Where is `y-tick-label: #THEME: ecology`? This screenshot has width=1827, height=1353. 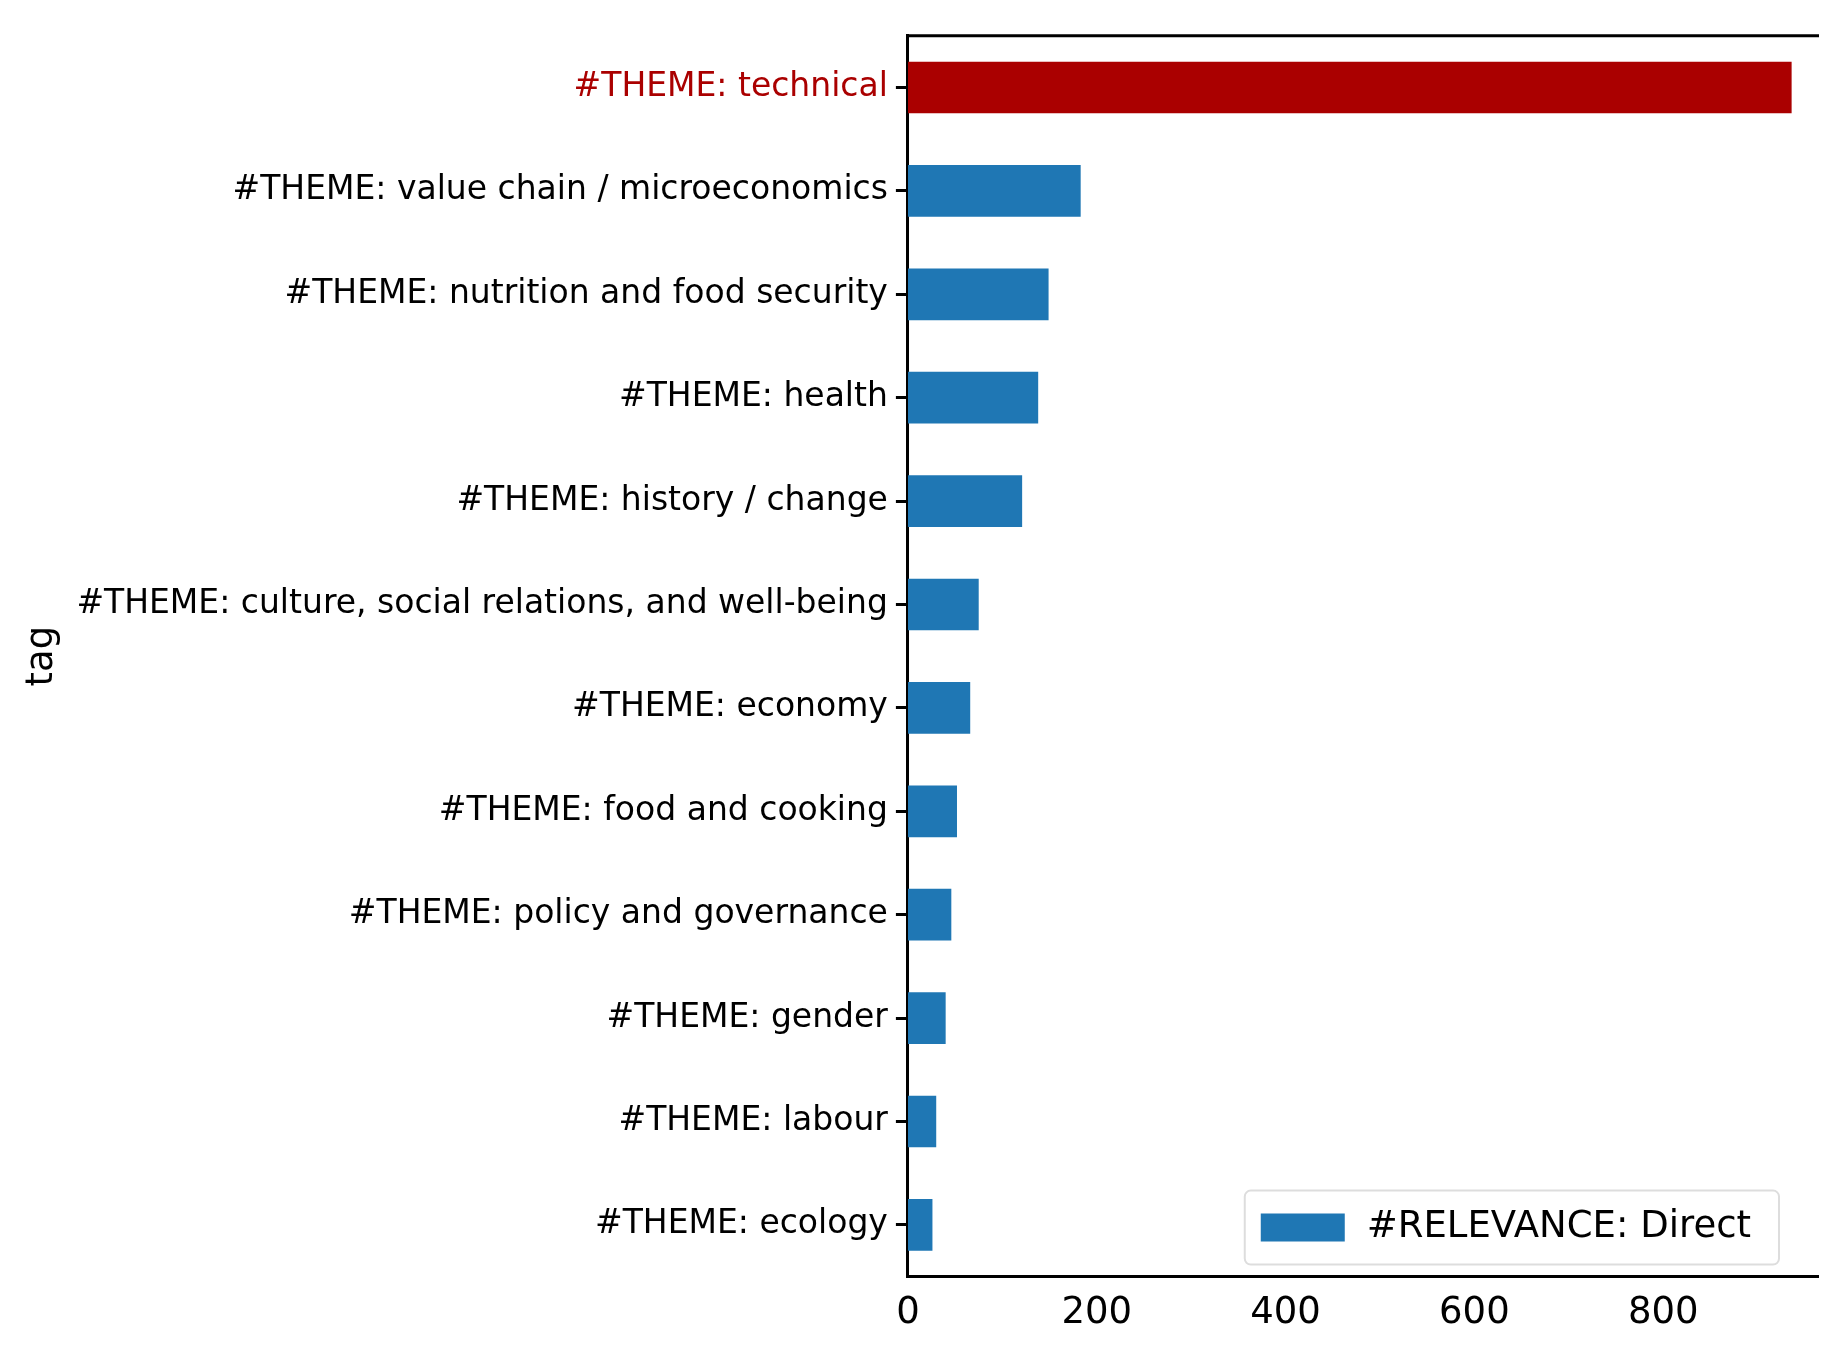 y-tick-label: #THEME: ecology is located at coordinates (741, 1222).